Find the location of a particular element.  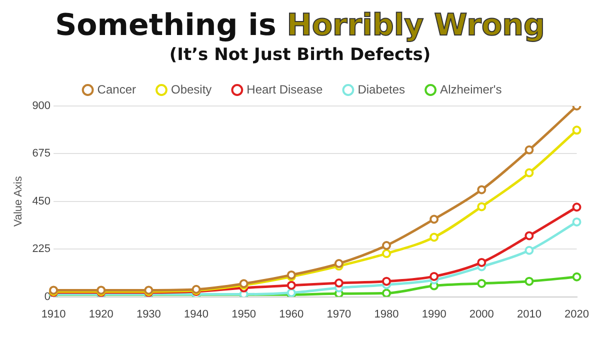

chart-title: Something is Horribly Wrong is located at coordinates (300, 25).